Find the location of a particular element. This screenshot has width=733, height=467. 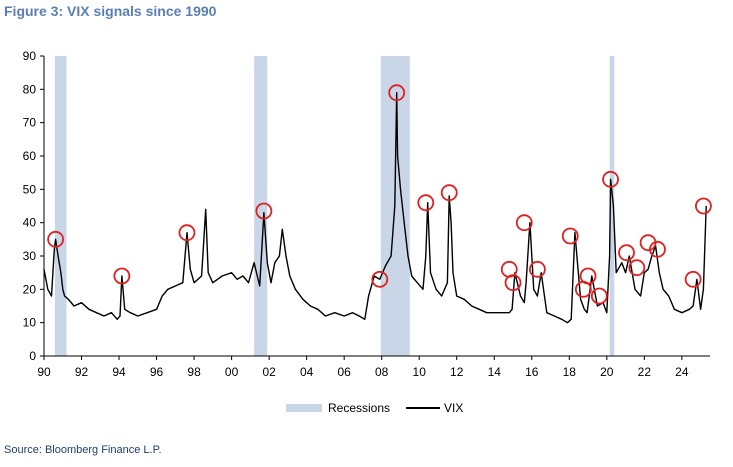

y-tick-label: 60 is located at coordinates (30, 156).